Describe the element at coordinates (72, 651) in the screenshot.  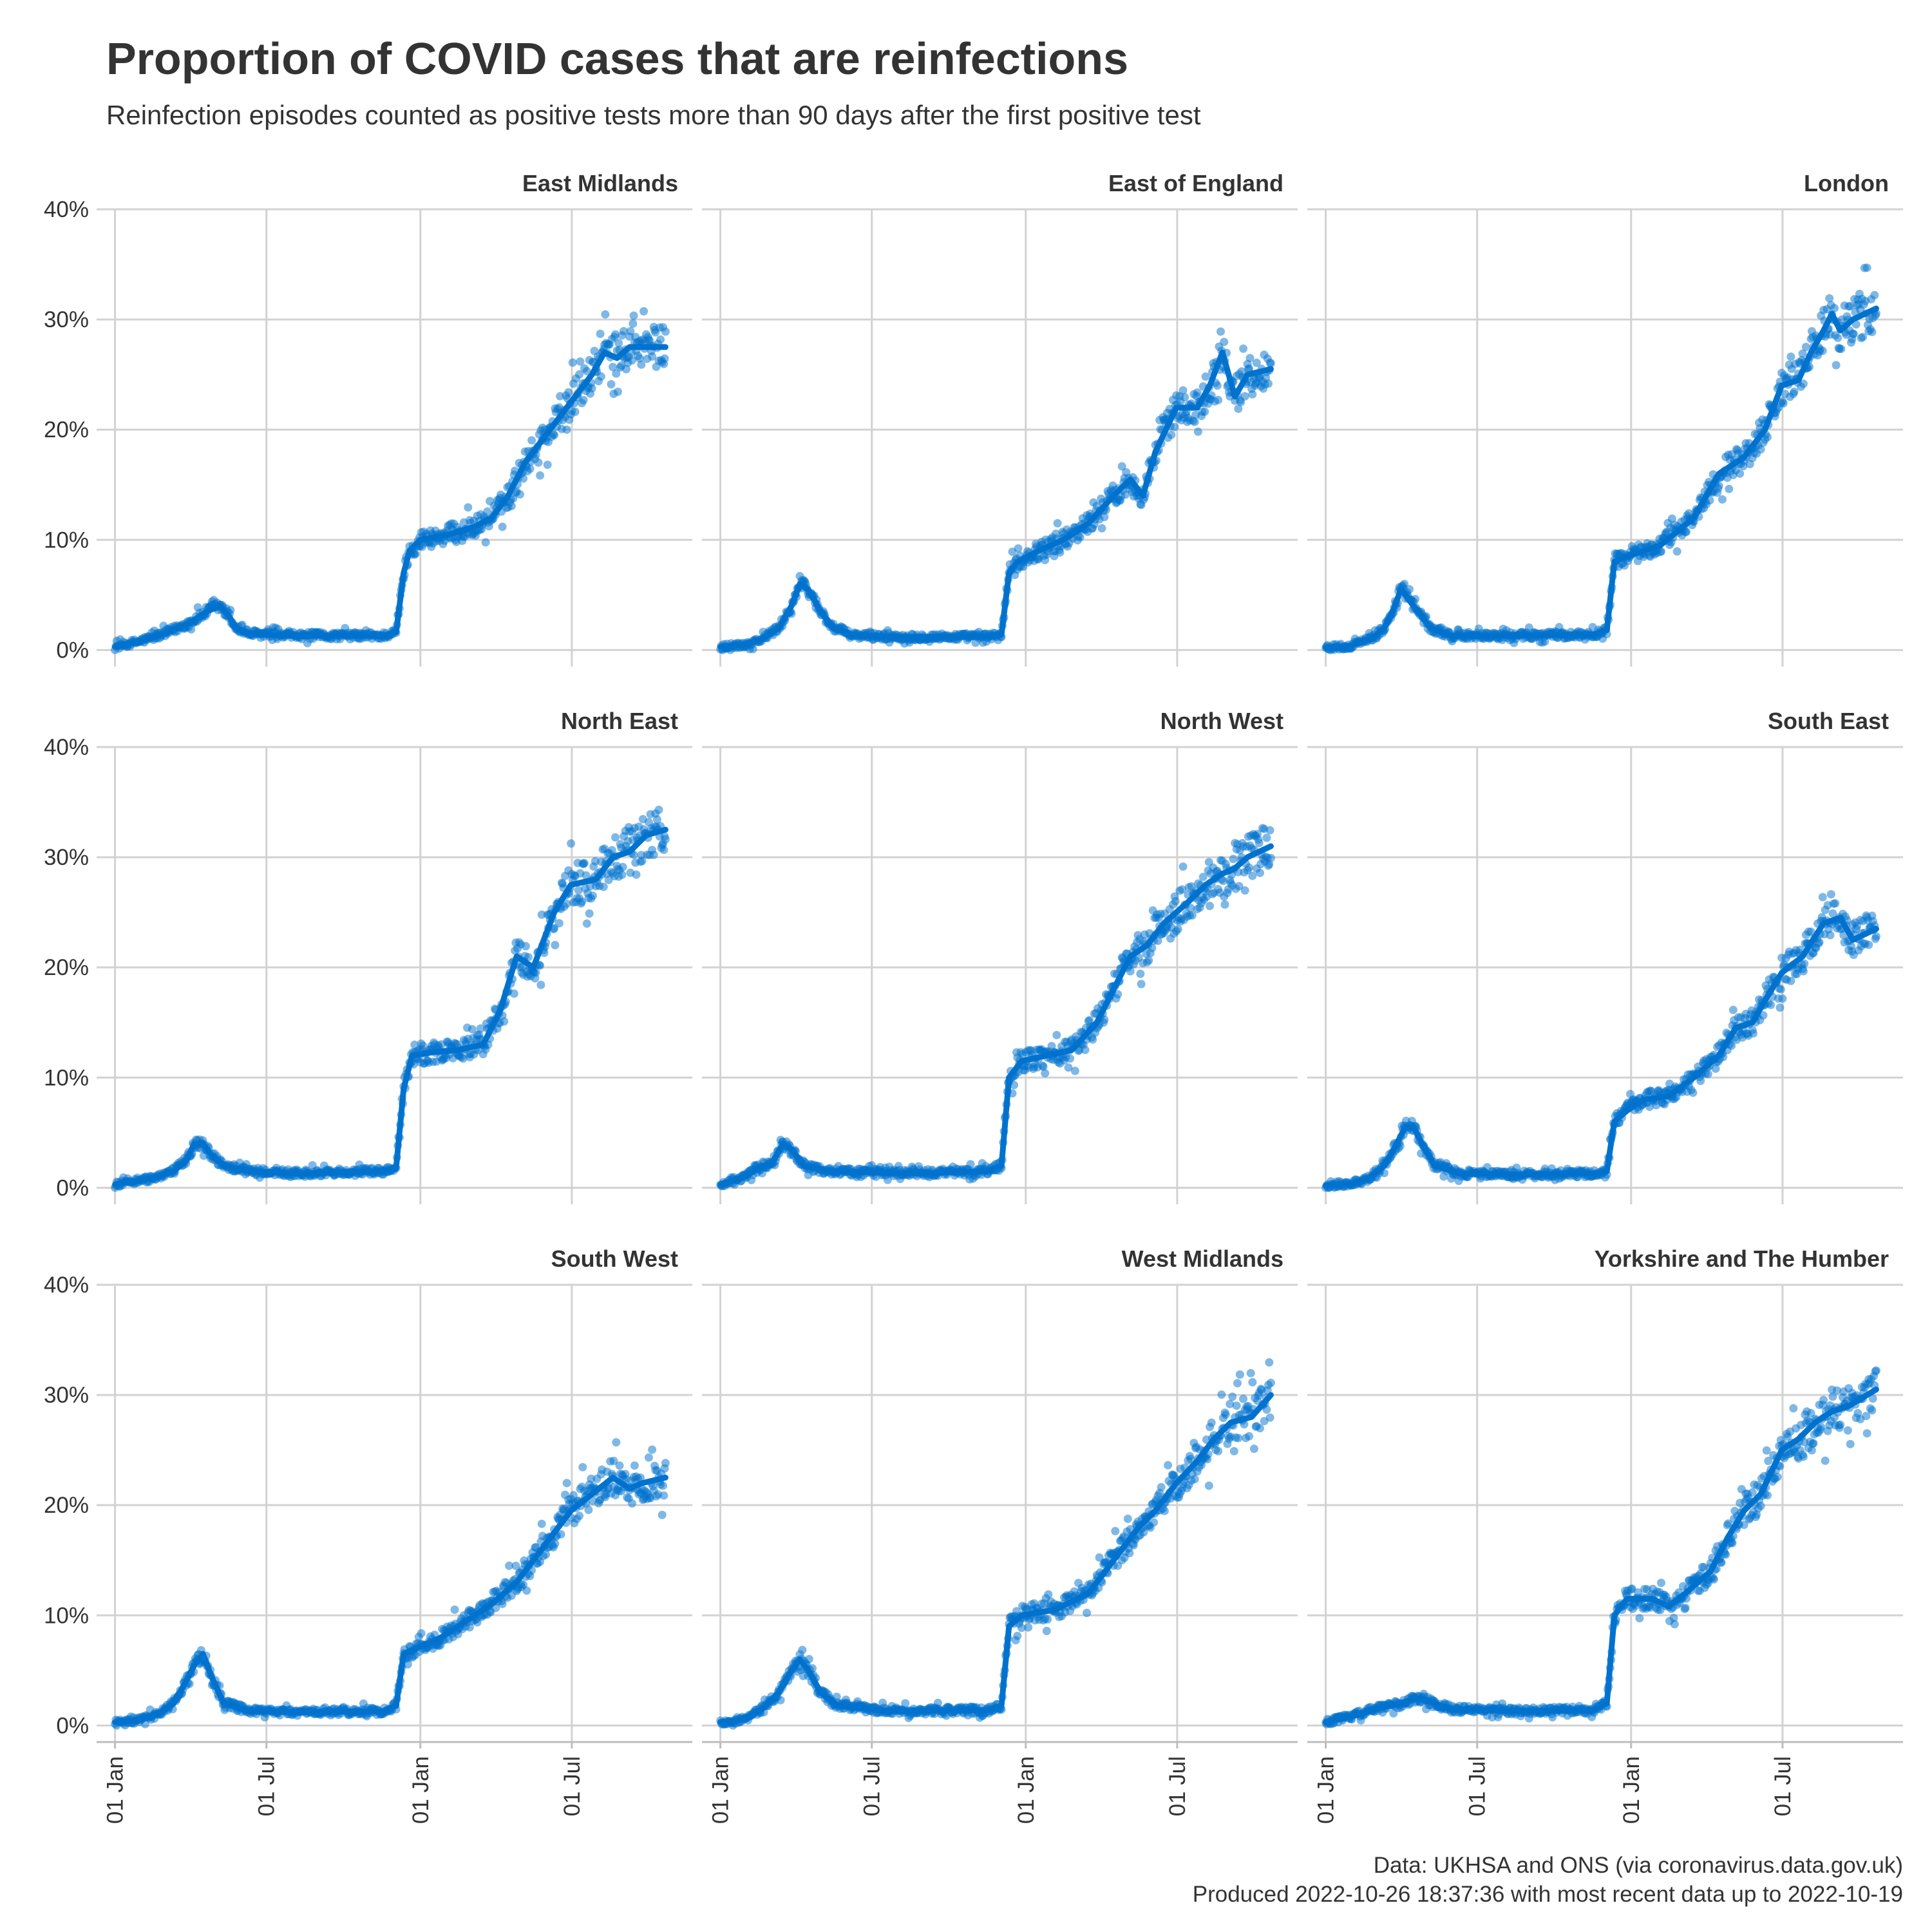
I see `y-tick-label: 0%` at that location.